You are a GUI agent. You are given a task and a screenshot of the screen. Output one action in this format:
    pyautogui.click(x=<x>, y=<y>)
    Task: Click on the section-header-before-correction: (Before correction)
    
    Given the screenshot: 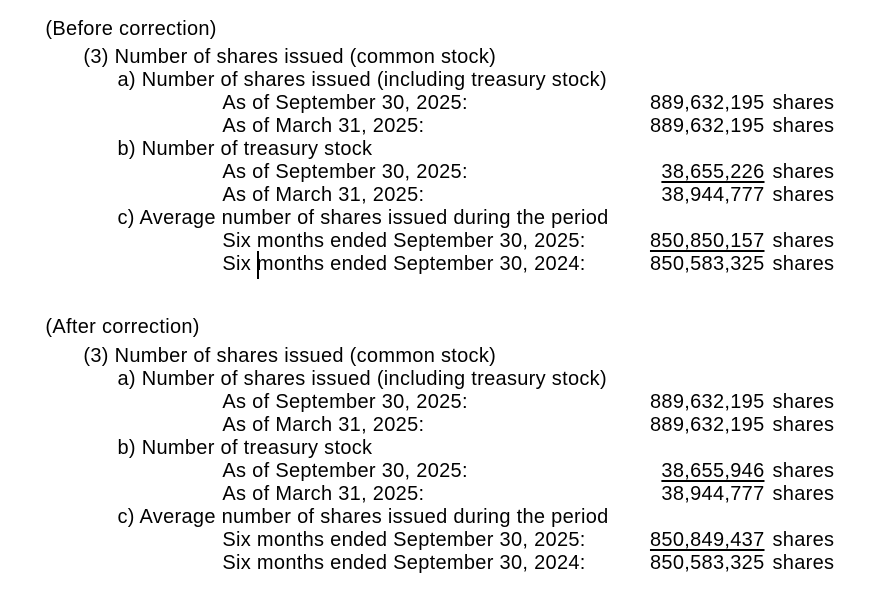 What is the action you would take?
    pyautogui.click(x=444, y=29)
    